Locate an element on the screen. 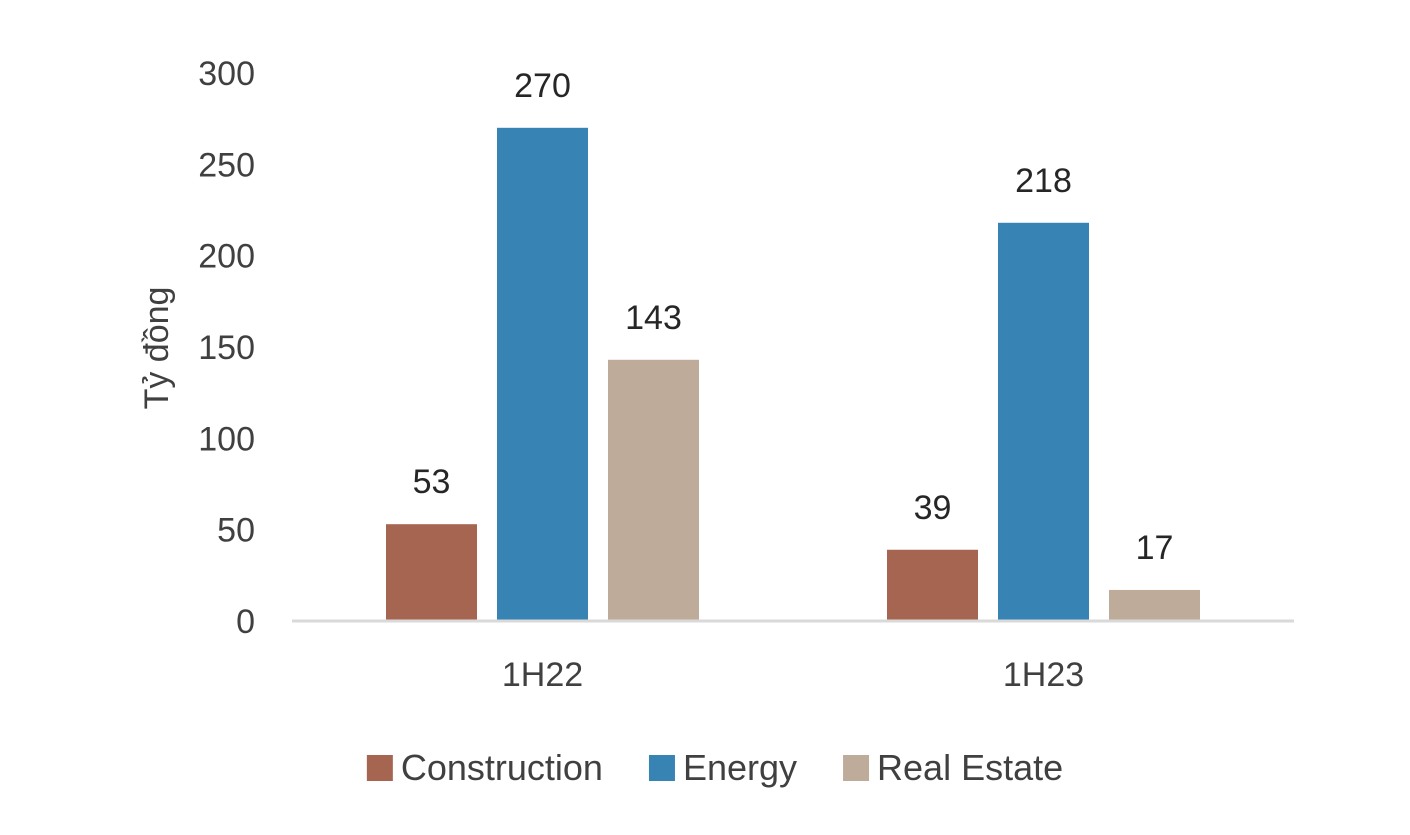 The height and width of the screenshot is (835, 1410). legend-item-energy: Energy is located at coordinates (722, 767).